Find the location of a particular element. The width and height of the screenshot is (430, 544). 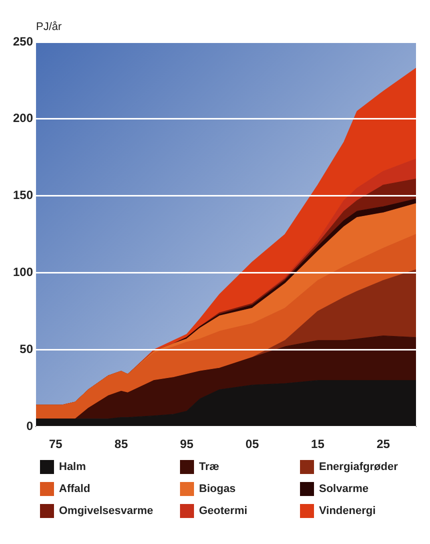

x-tick-label: 85 is located at coordinates (121, 444).